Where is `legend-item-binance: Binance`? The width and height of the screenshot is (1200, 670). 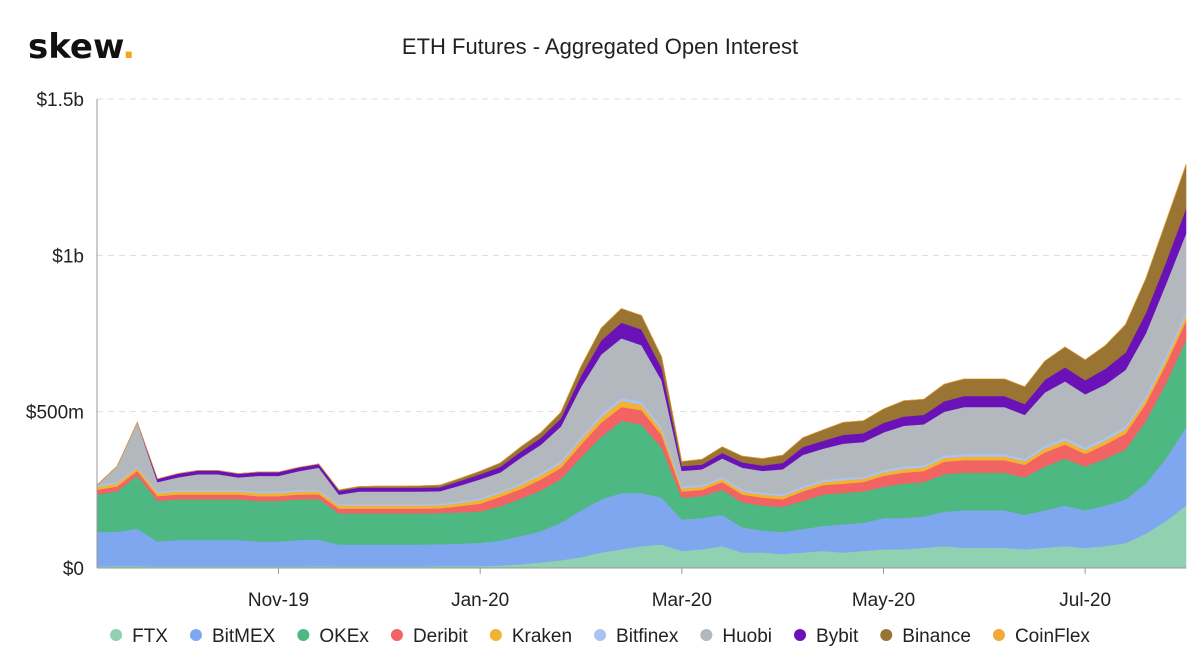
legend-item-binance: Binance is located at coordinates (925, 636).